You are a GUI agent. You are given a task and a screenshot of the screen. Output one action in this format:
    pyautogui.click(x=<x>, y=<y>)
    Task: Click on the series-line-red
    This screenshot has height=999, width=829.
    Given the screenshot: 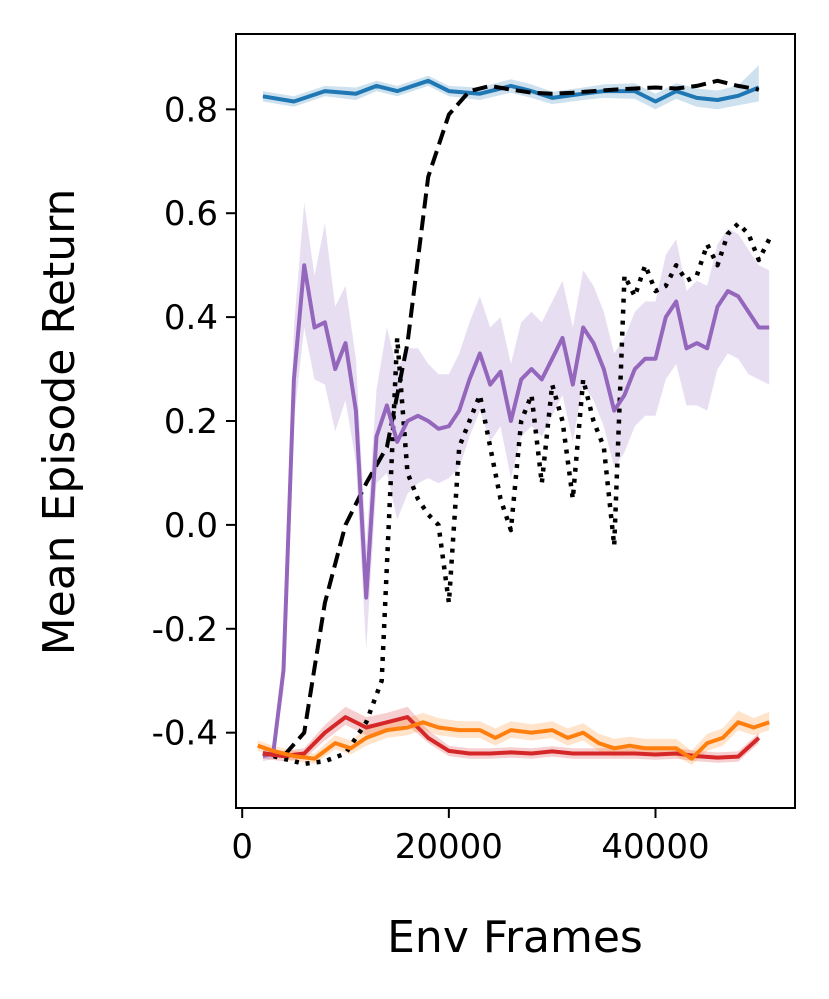 What is the action you would take?
    pyautogui.click(x=511, y=737)
    